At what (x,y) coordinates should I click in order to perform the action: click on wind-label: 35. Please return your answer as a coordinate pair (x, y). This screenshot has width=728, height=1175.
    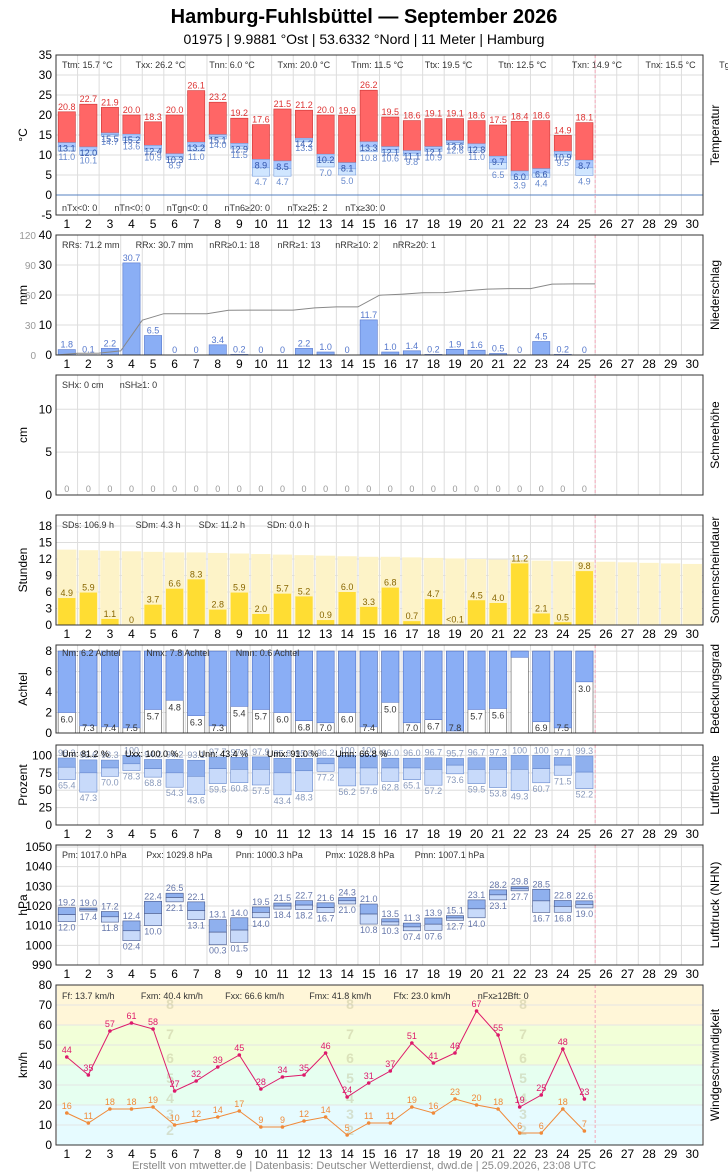
    Looking at the image, I should click on (88, 1068).